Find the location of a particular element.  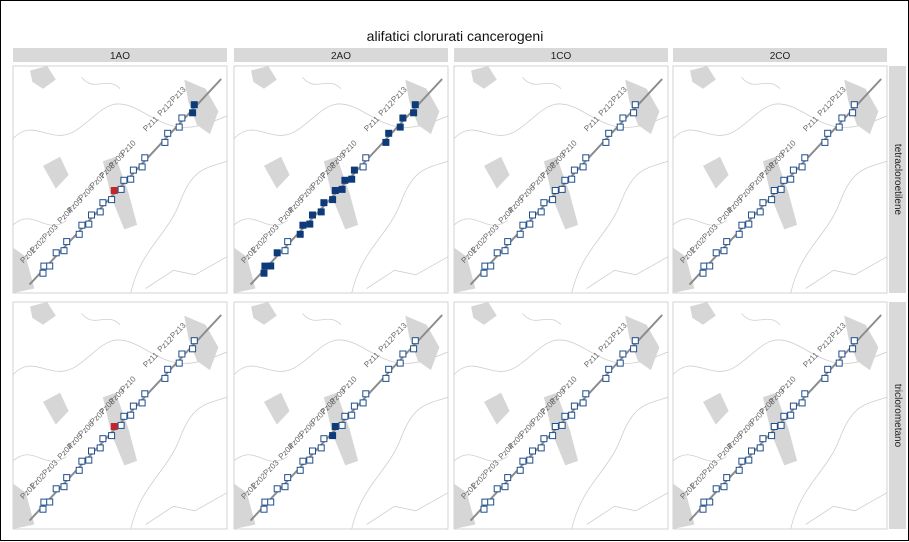

row-strip is located at coordinates (897, 179).